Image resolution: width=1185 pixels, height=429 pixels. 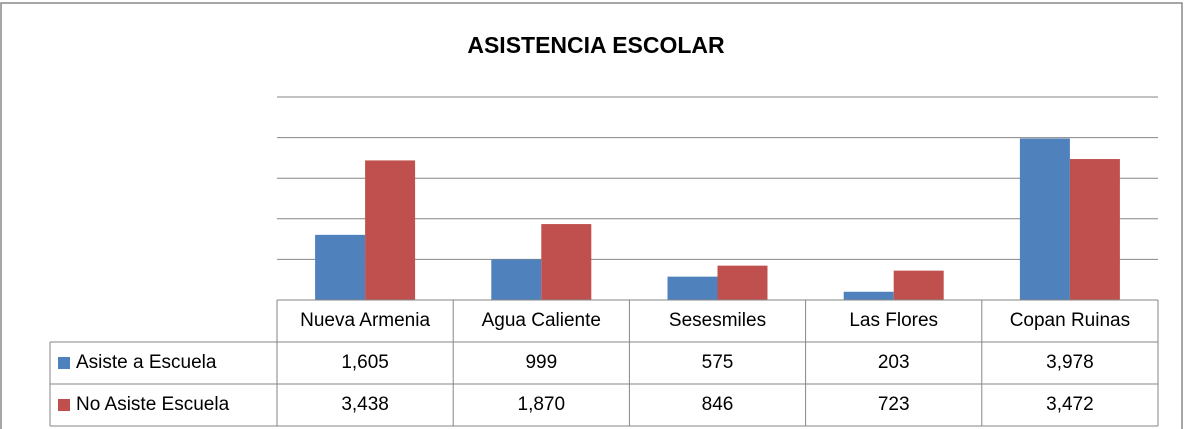 What do you see at coordinates (365, 362) in the screenshot?
I see `data-label: 1,605` at bounding box center [365, 362].